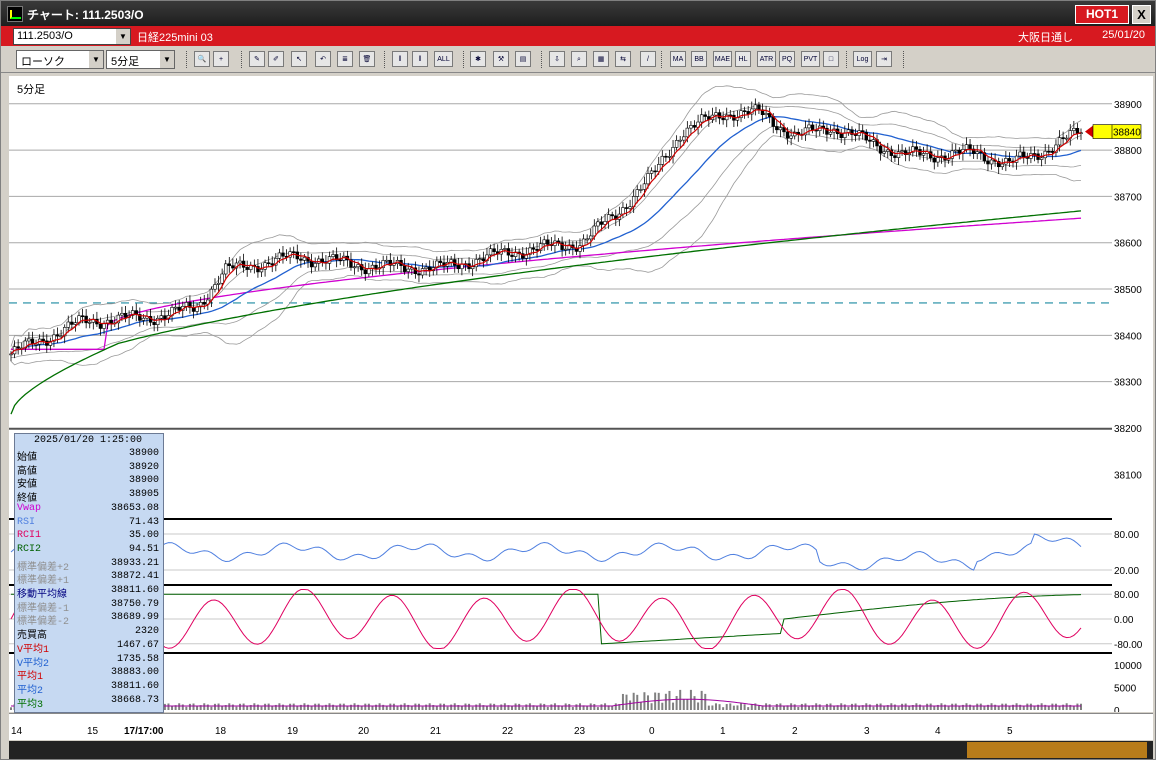  I want to click on undo-icon: ↶, so click(323, 59).